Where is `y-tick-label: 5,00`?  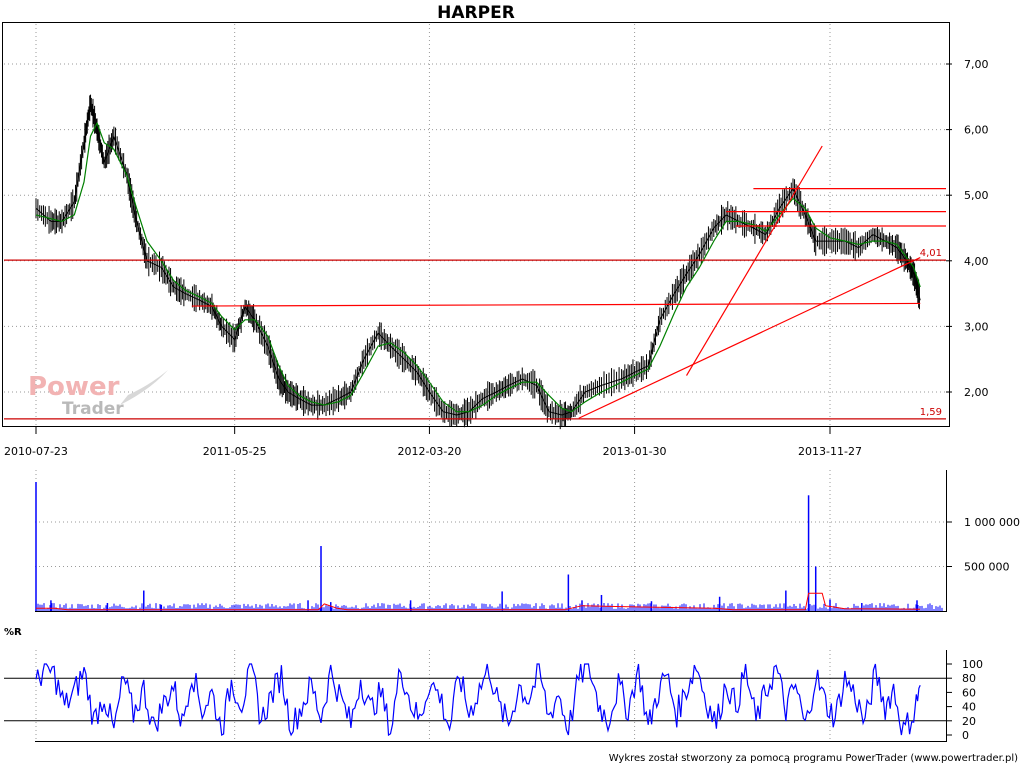 y-tick-label: 5,00 is located at coordinates (976, 195).